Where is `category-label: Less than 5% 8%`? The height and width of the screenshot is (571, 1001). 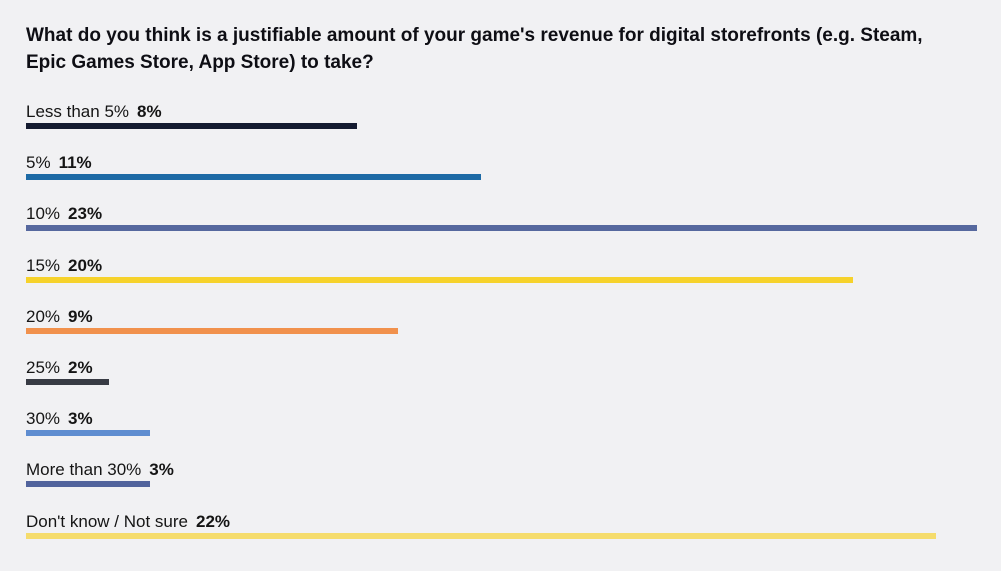 category-label: Less than 5% 8% is located at coordinates (94, 112).